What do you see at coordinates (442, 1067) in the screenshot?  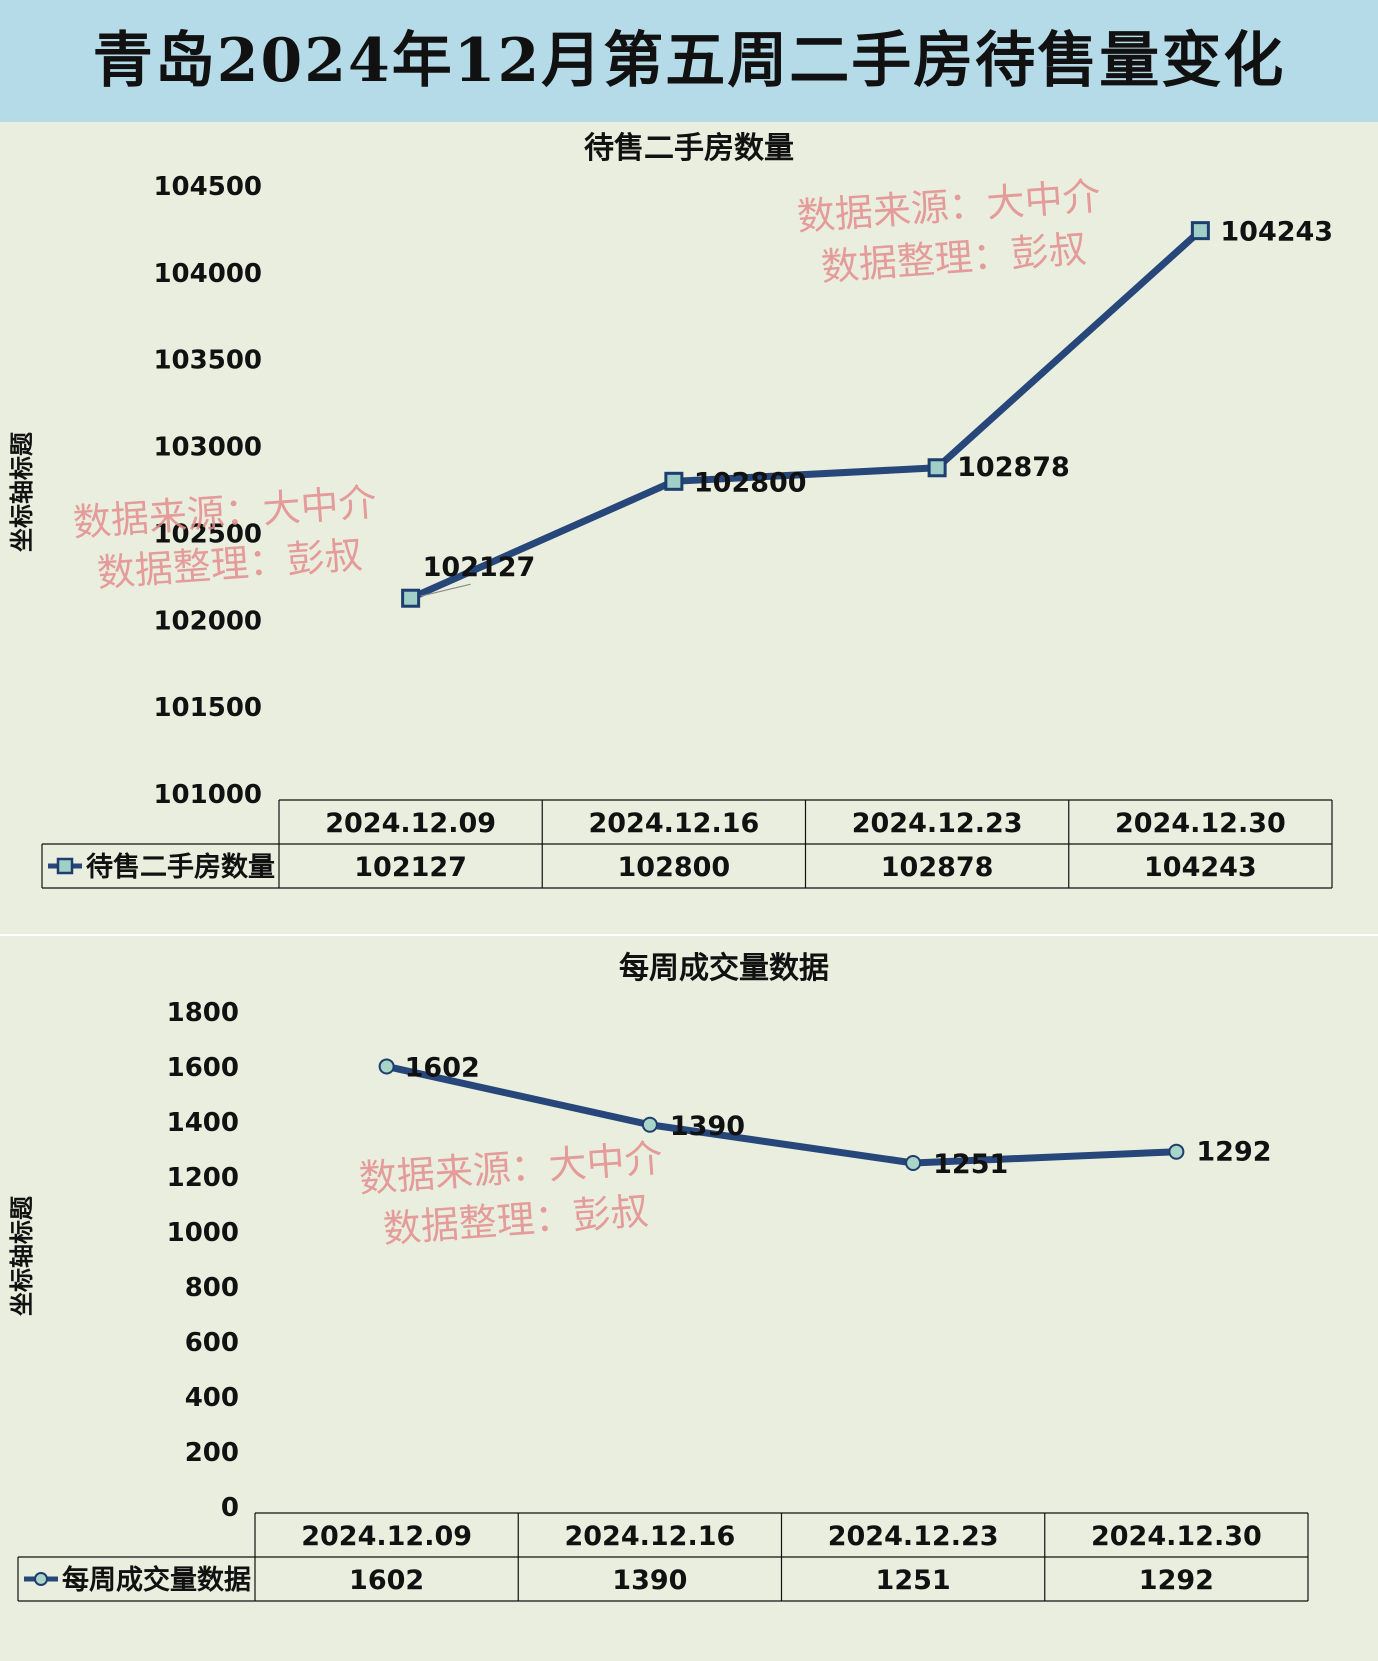 I see `data-label: 1602` at bounding box center [442, 1067].